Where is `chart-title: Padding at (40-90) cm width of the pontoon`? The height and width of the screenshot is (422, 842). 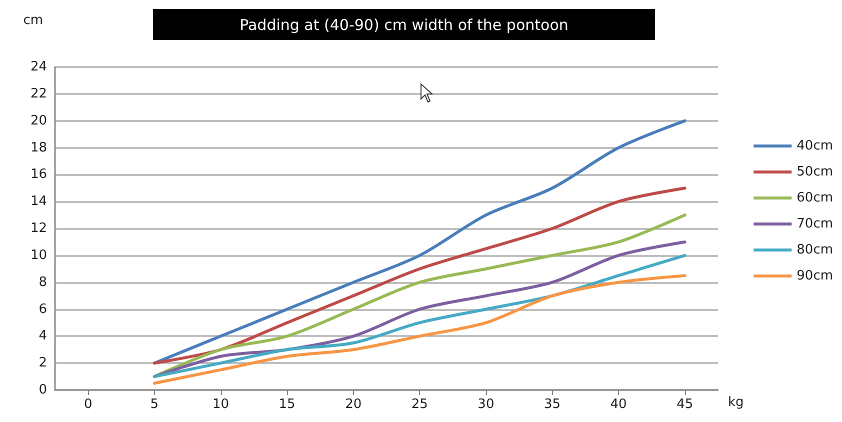
chart-title: Padding at (40-90) cm width of the pontoon is located at coordinates (404, 24).